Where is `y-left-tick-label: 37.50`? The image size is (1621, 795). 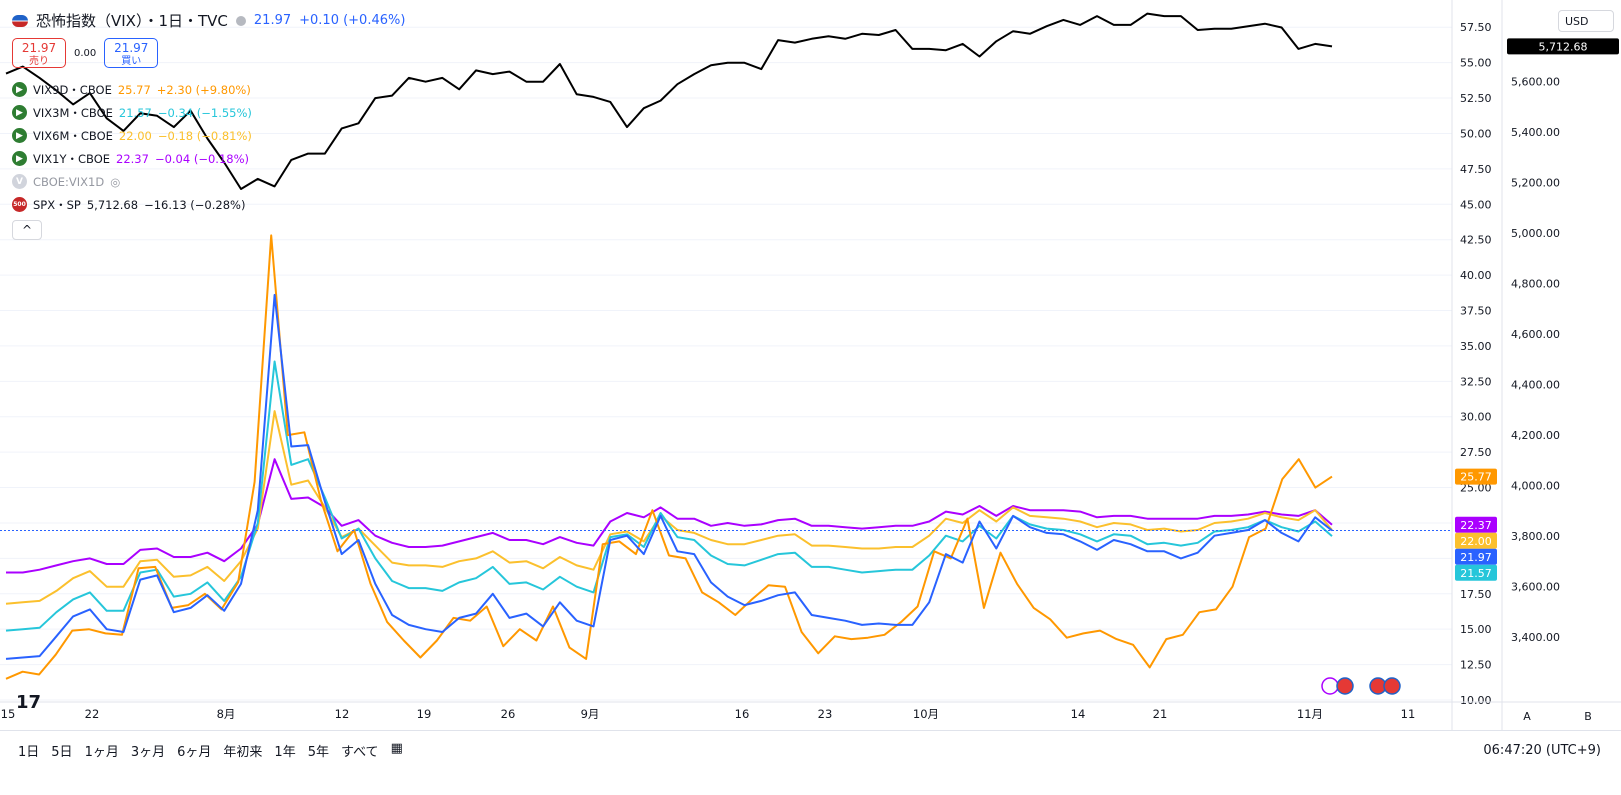 y-left-tick-label: 37.50 is located at coordinates (1476, 311).